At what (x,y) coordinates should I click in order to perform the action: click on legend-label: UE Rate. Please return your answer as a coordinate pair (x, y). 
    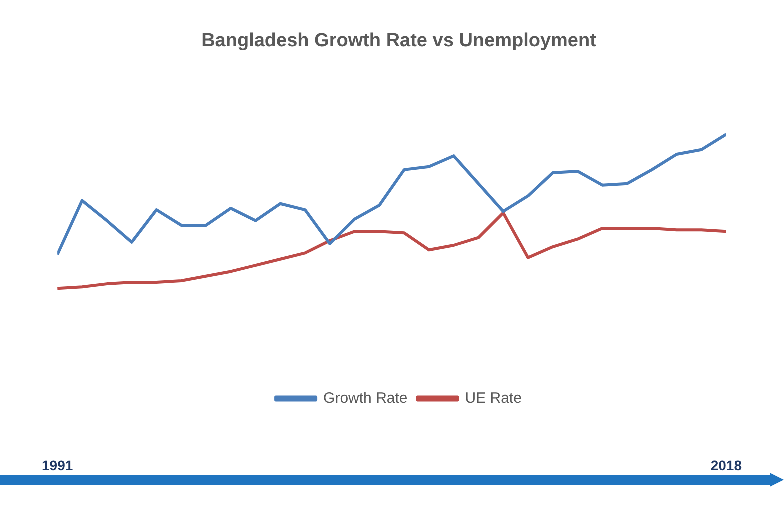
    Looking at the image, I should click on (493, 398).